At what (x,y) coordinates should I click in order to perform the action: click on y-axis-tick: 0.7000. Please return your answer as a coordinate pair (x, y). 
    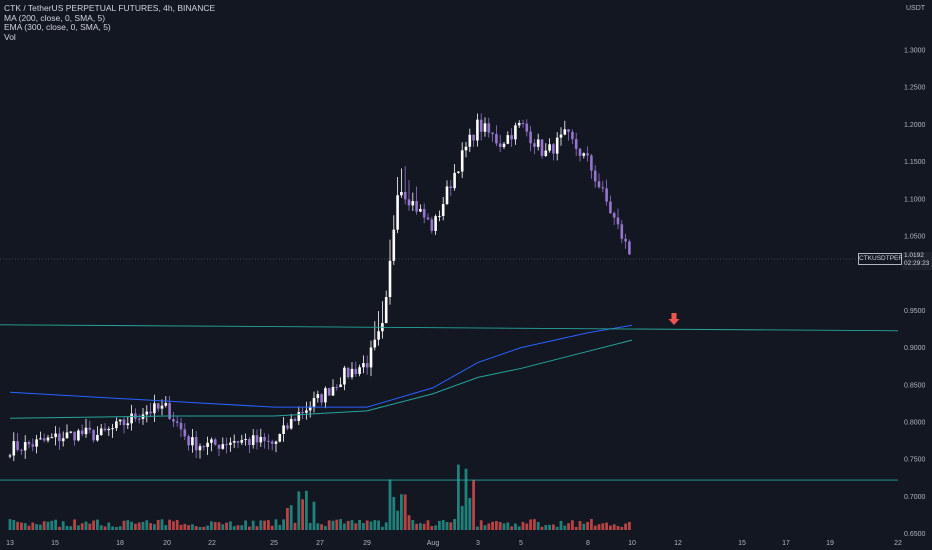
    Looking at the image, I should click on (915, 497).